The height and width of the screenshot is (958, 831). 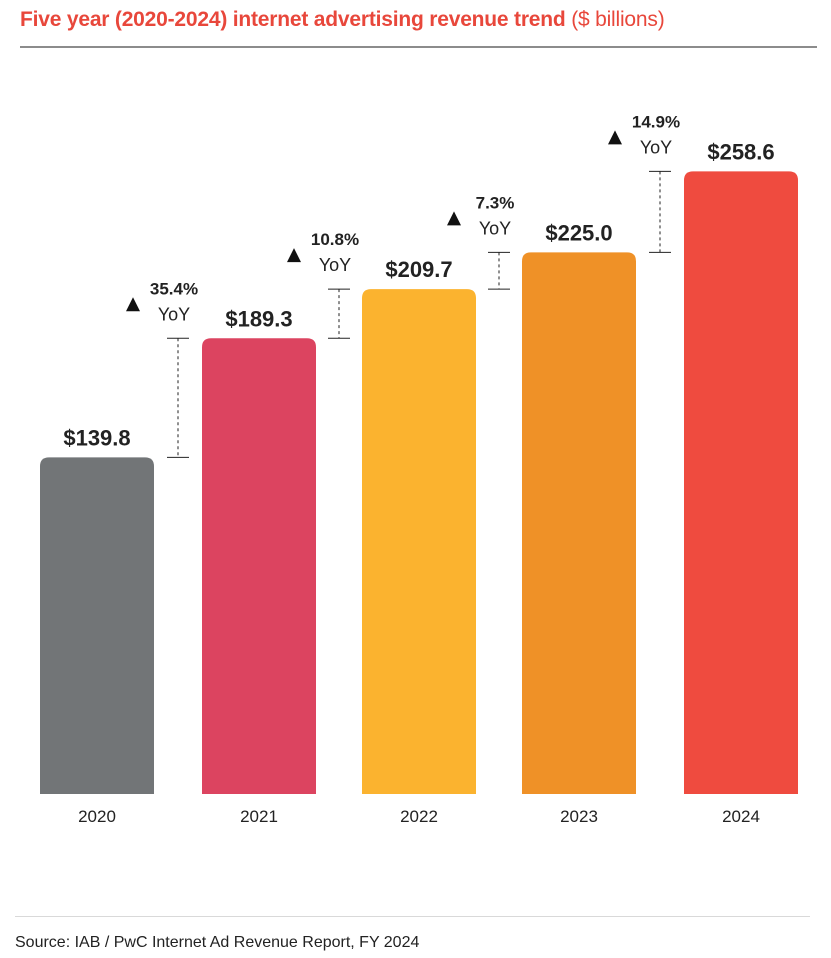 What do you see at coordinates (174, 314) in the screenshot?
I see `yoy-label-1: YoY` at bounding box center [174, 314].